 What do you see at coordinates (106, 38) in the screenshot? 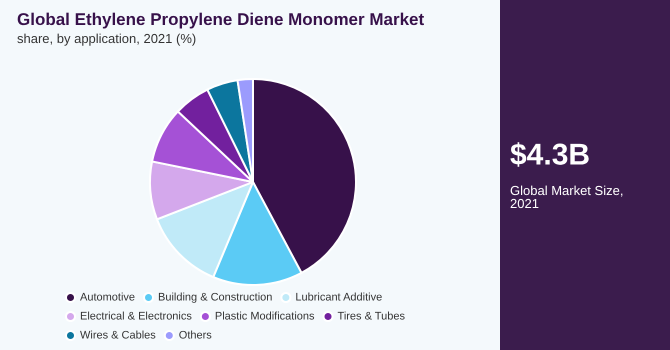
I see `chart-subtitle: share, by application, 2021 (%)` at bounding box center [106, 38].